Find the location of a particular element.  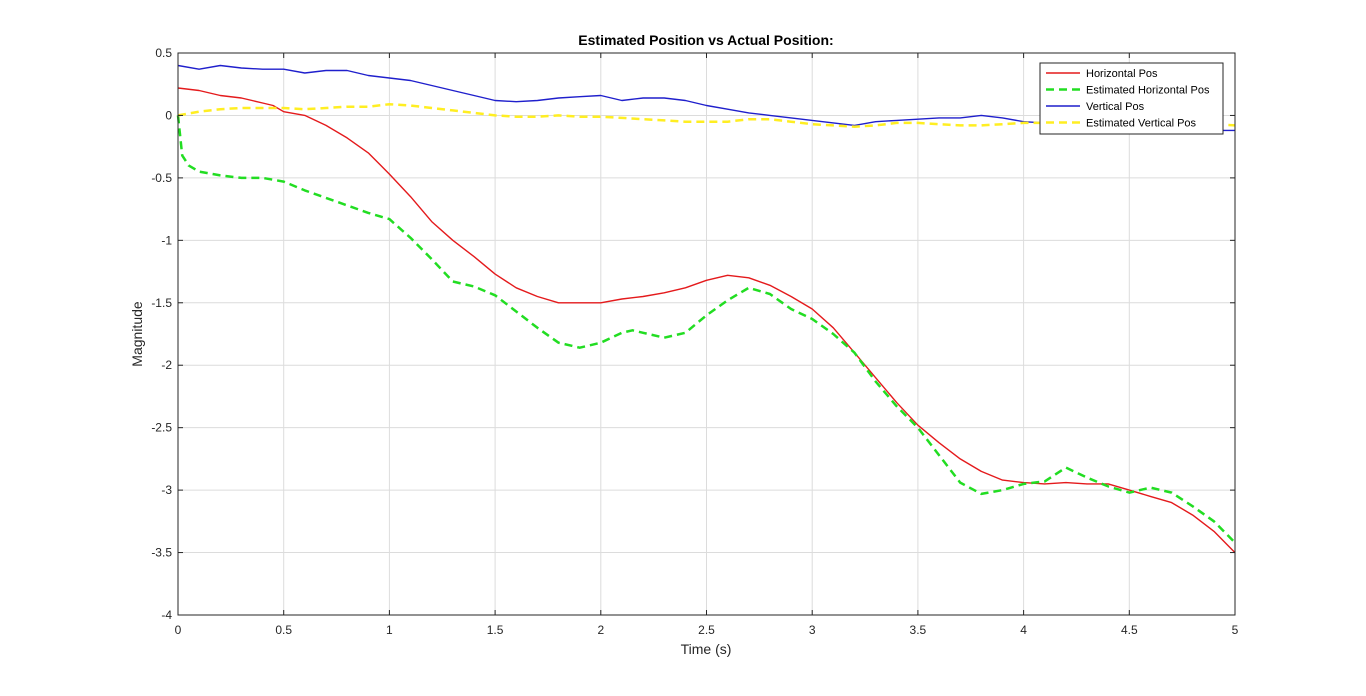

x-tick-label: 0.5 is located at coordinates (283, 630).